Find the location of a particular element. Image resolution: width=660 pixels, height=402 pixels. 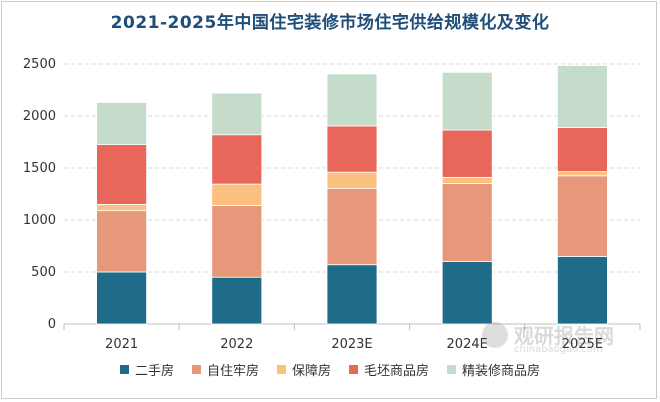

legend-item: 毛坯商品房 is located at coordinates (389, 369).